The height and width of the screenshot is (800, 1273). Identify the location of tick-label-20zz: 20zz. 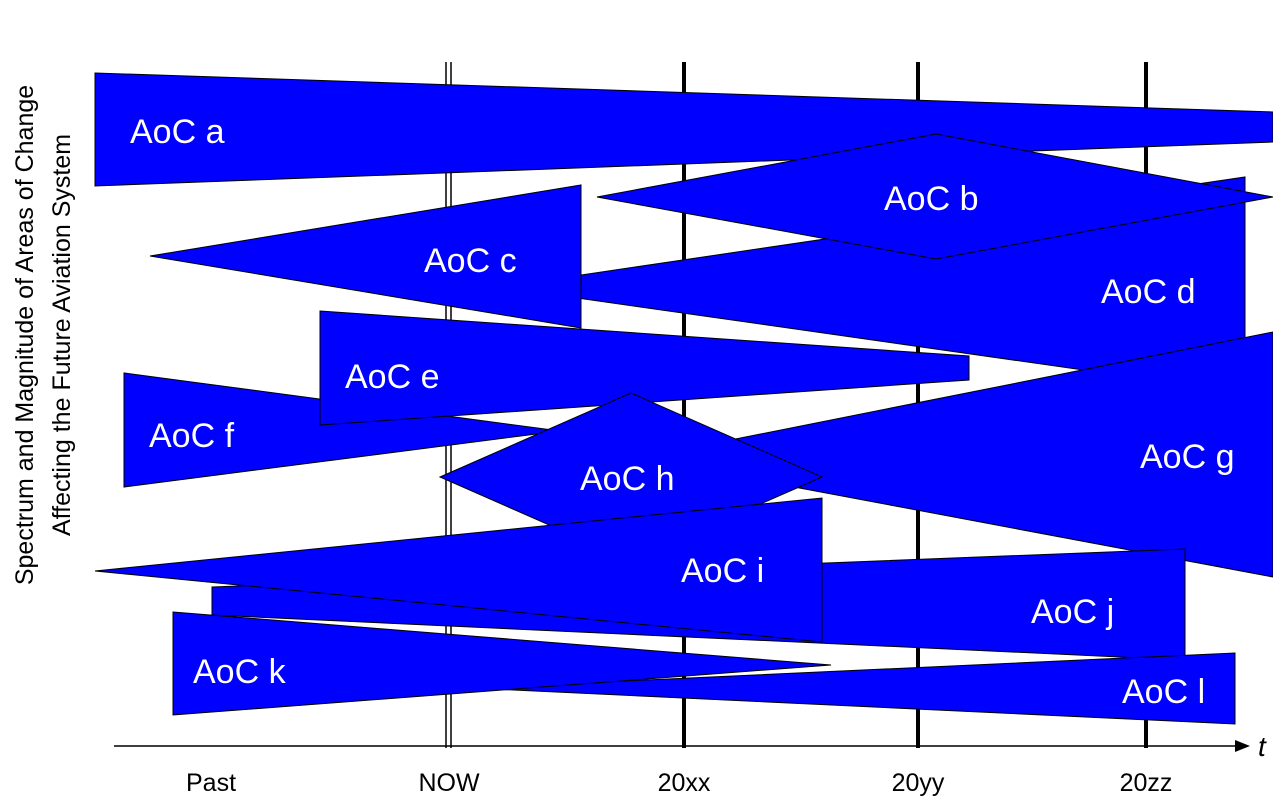
(1146, 783).